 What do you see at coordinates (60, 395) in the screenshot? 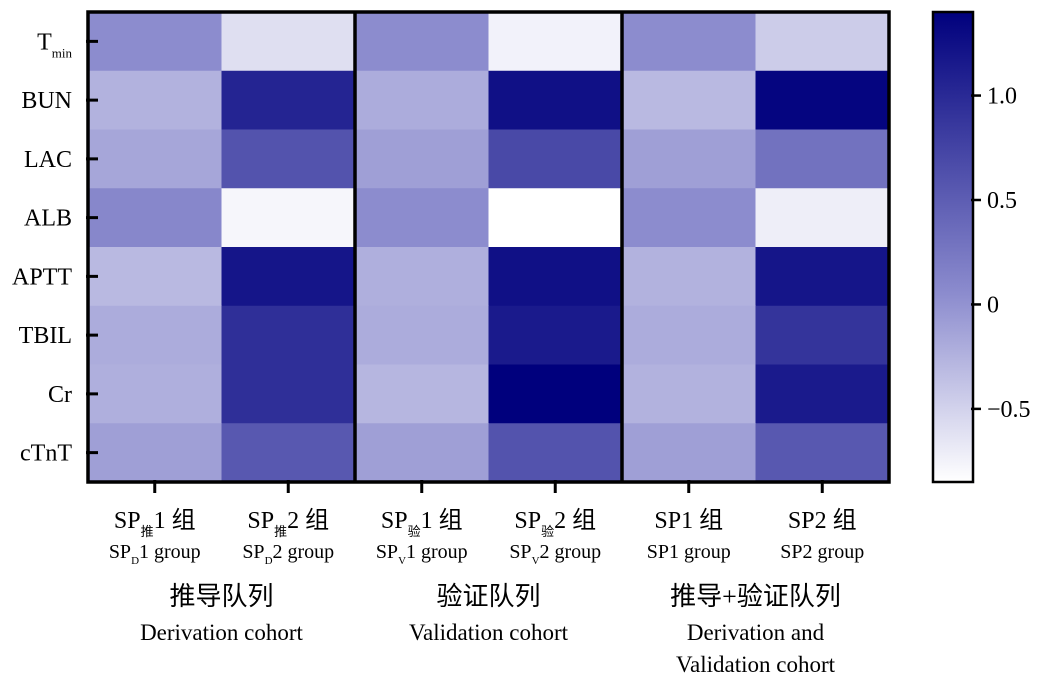
I see `row-label: Cr` at bounding box center [60, 395].